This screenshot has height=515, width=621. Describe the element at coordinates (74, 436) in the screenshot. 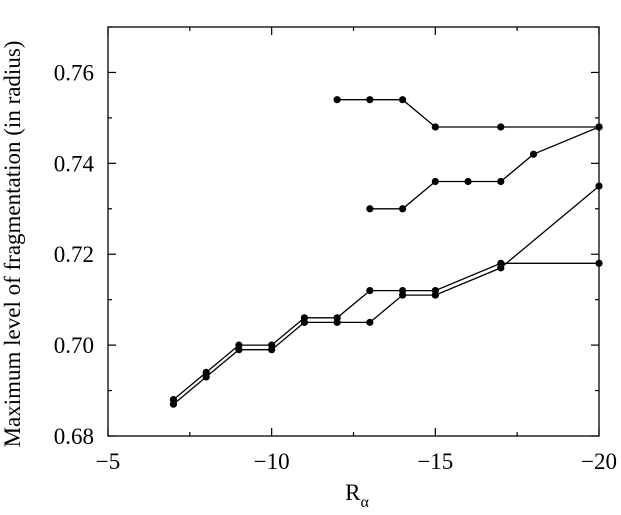

I see `y-tick-label: 0.68` at that location.